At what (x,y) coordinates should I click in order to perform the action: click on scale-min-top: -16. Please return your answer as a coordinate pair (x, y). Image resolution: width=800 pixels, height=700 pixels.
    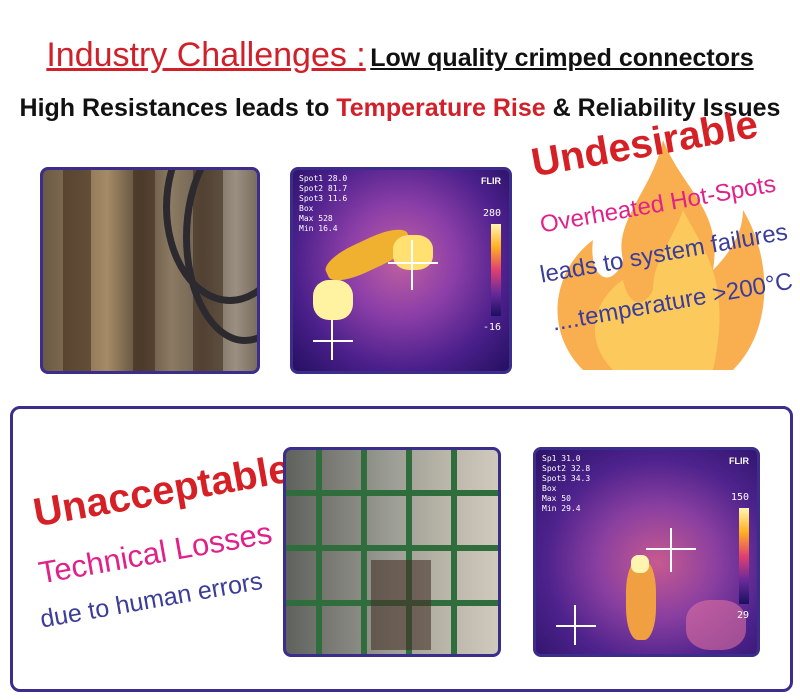
    Looking at the image, I should click on (491, 327).